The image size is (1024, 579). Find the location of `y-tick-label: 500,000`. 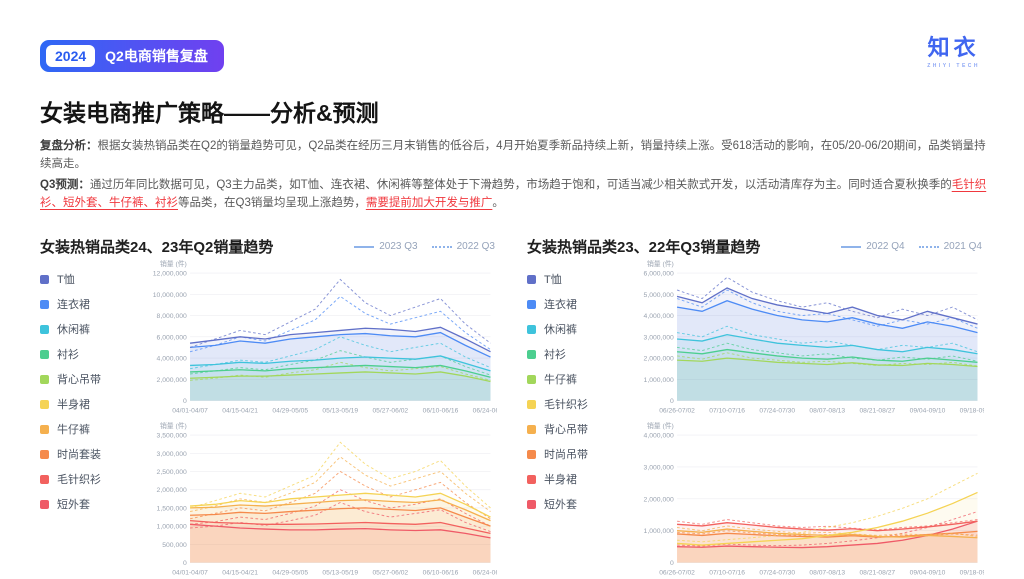

y-tick-label: 500,000 is located at coordinates (174, 545).